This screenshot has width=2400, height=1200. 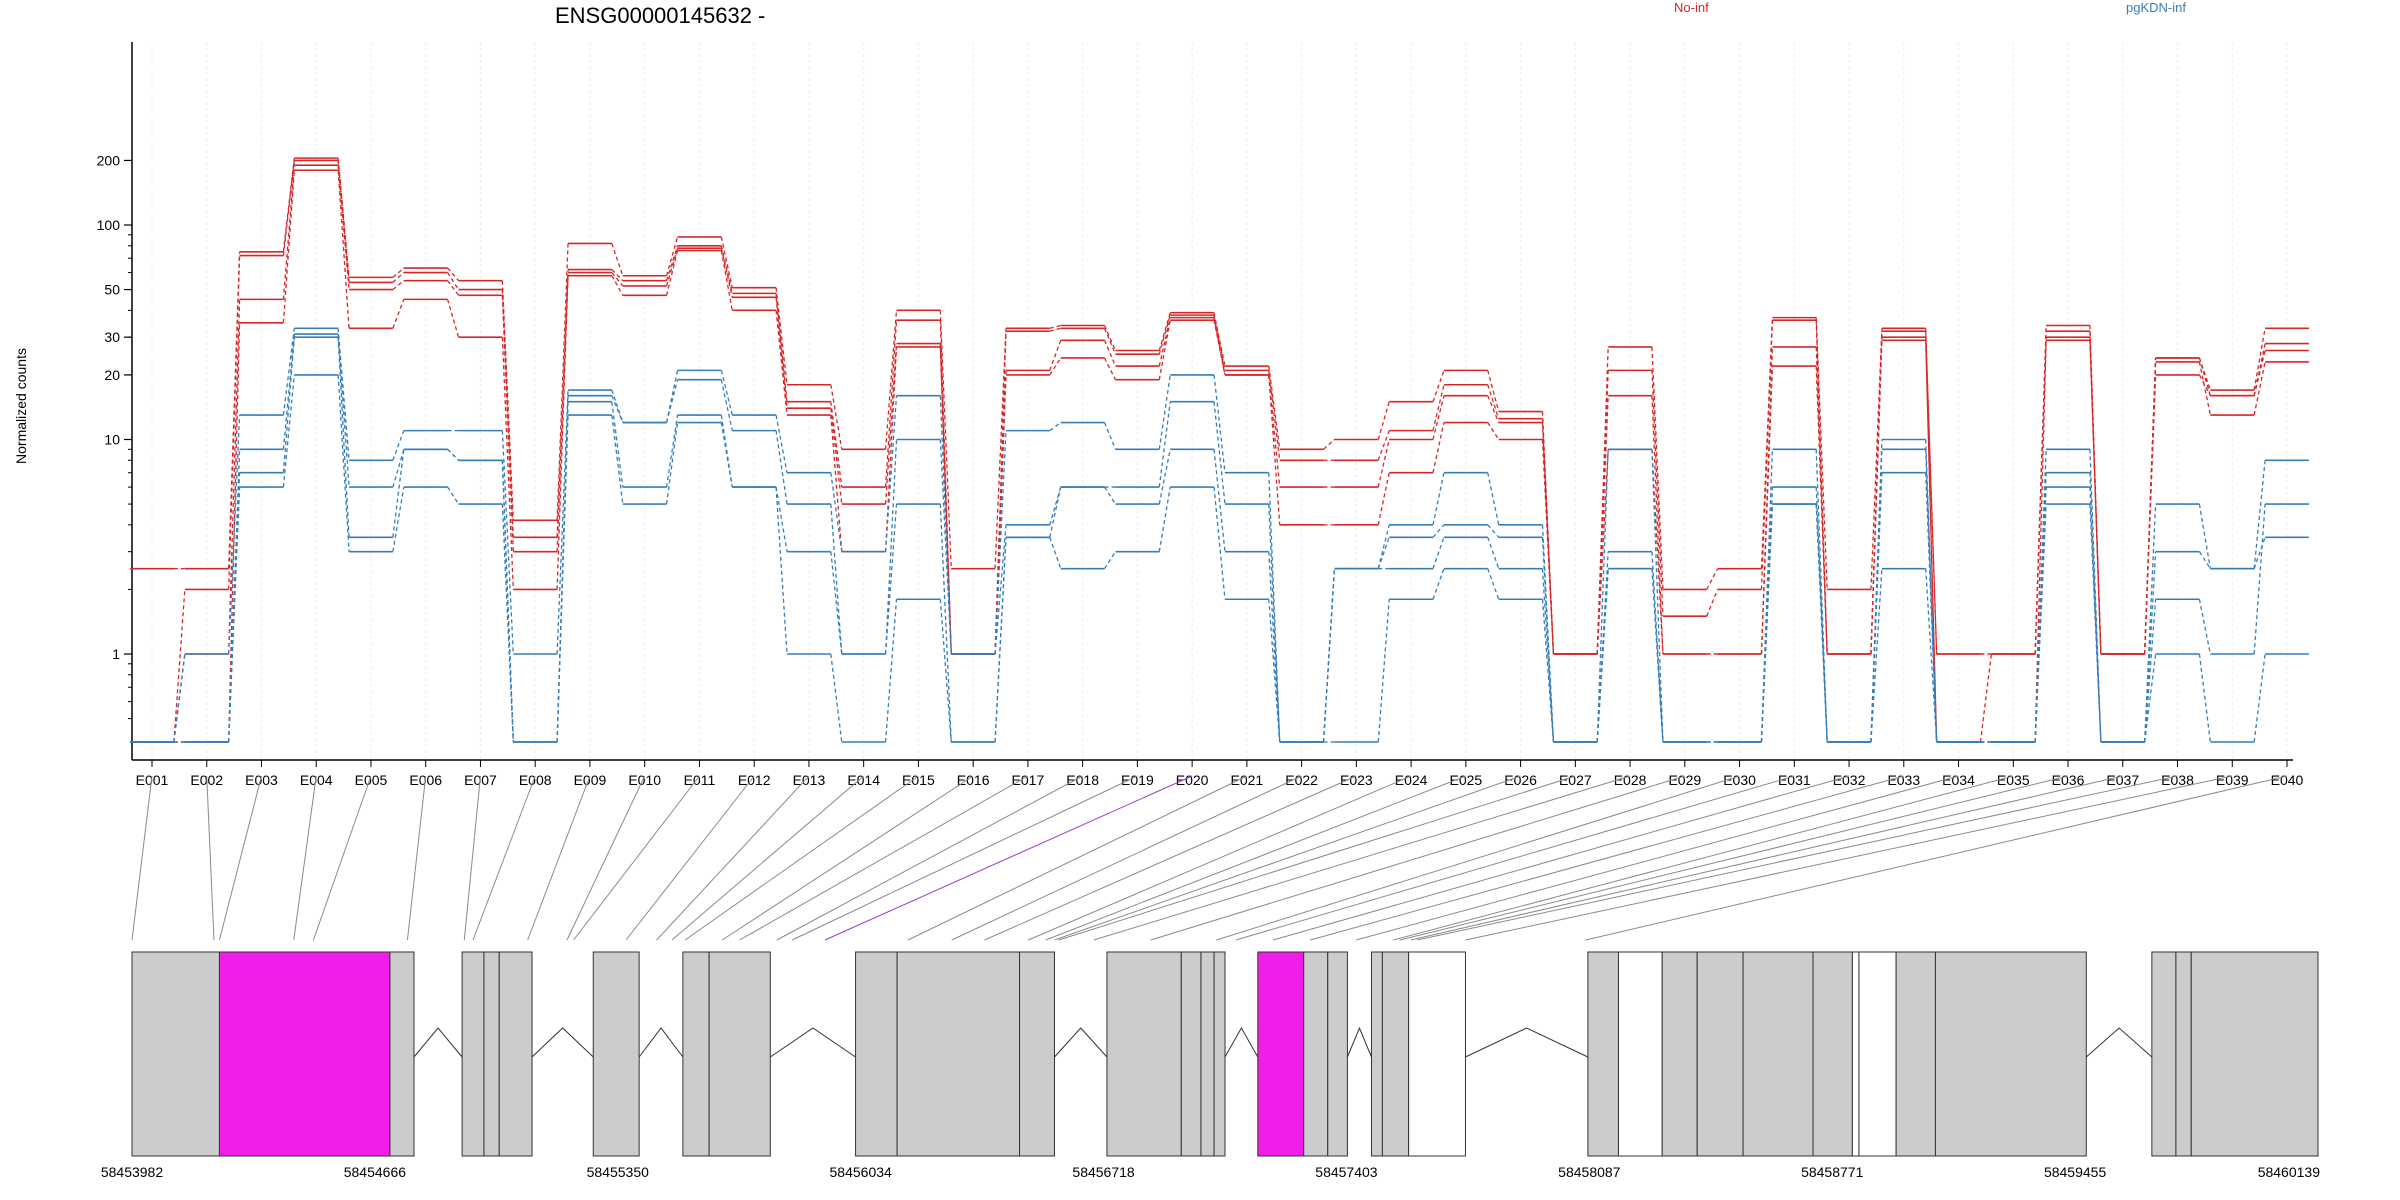 I want to click on x-tick-label: E013, so click(x=809, y=780).